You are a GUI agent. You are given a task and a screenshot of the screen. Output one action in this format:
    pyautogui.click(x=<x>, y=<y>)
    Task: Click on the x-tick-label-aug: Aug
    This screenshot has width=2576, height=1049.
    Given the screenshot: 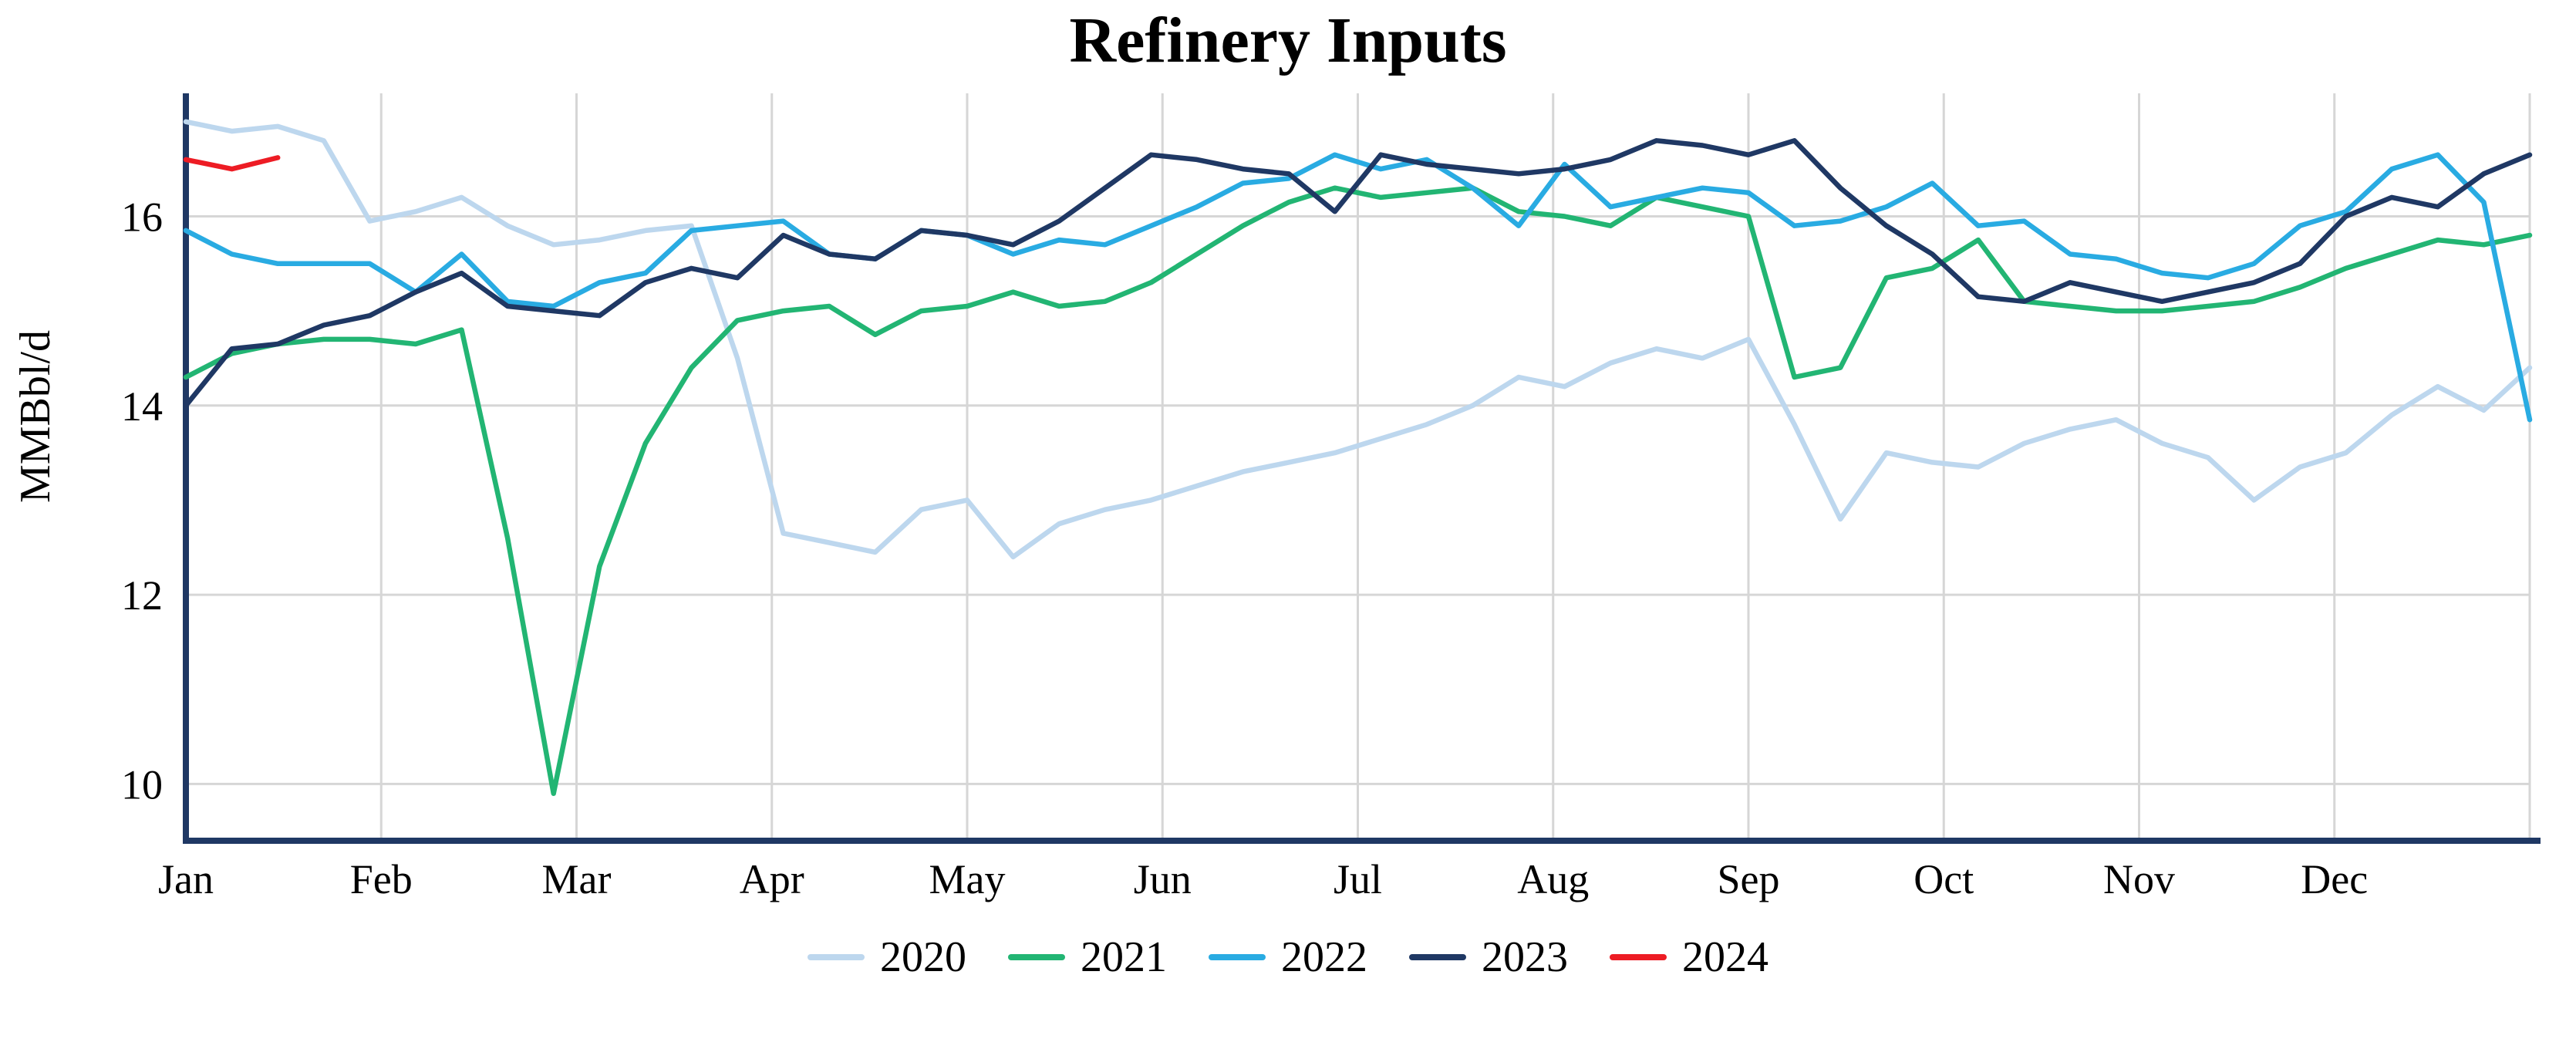 What is the action you would take?
    pyautogui.click(x=1553, y=879)
    